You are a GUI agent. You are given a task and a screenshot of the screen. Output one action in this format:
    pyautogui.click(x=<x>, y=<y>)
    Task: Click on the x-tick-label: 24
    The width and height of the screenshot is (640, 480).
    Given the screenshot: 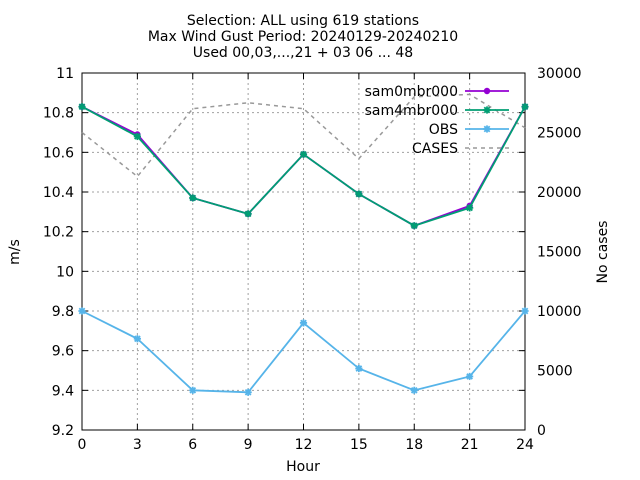 What is the action you would take?
    pyautogui.click(x=525, y=445)
    